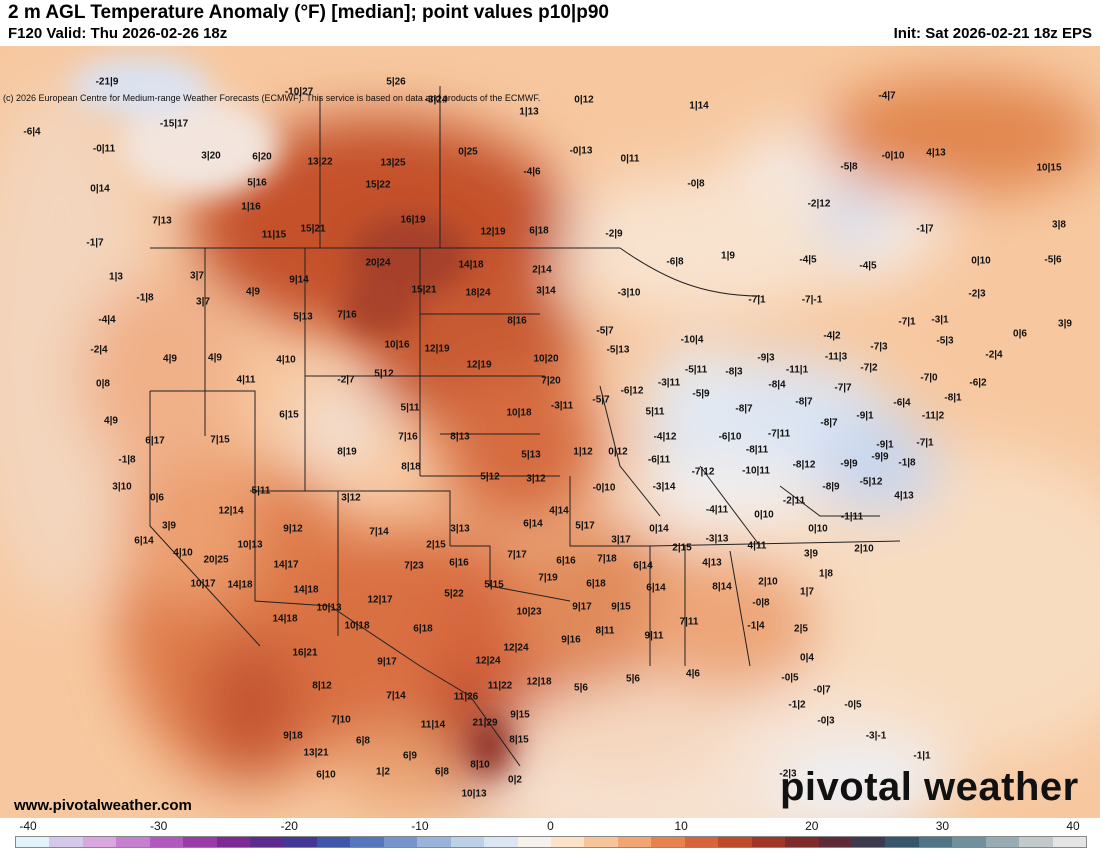  Describe the element at coordinates (122, 487) in the screenshot. I see `point-value-label: 3|10` at that location.